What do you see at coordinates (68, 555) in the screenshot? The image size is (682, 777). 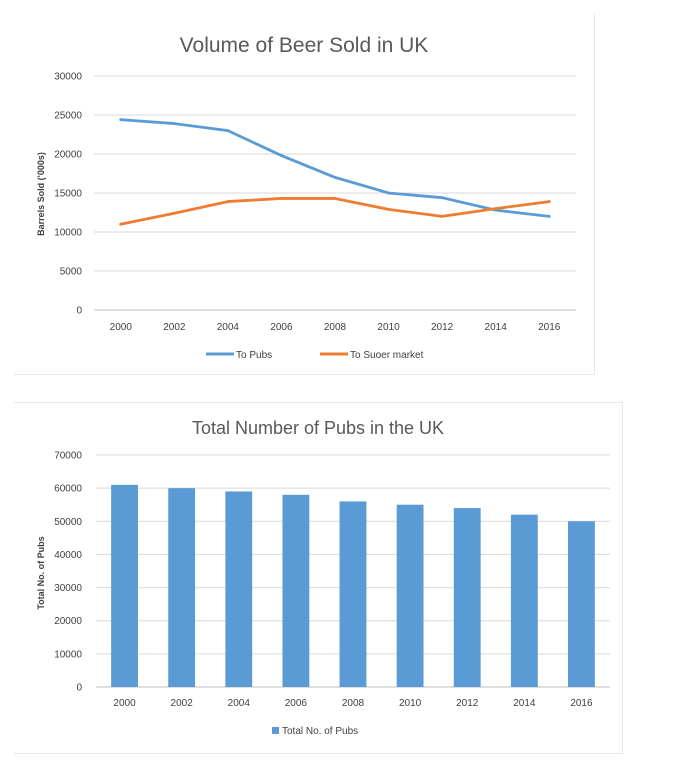 I see `bar-y-tick-label: 40000` at bounding box center [68, 555].